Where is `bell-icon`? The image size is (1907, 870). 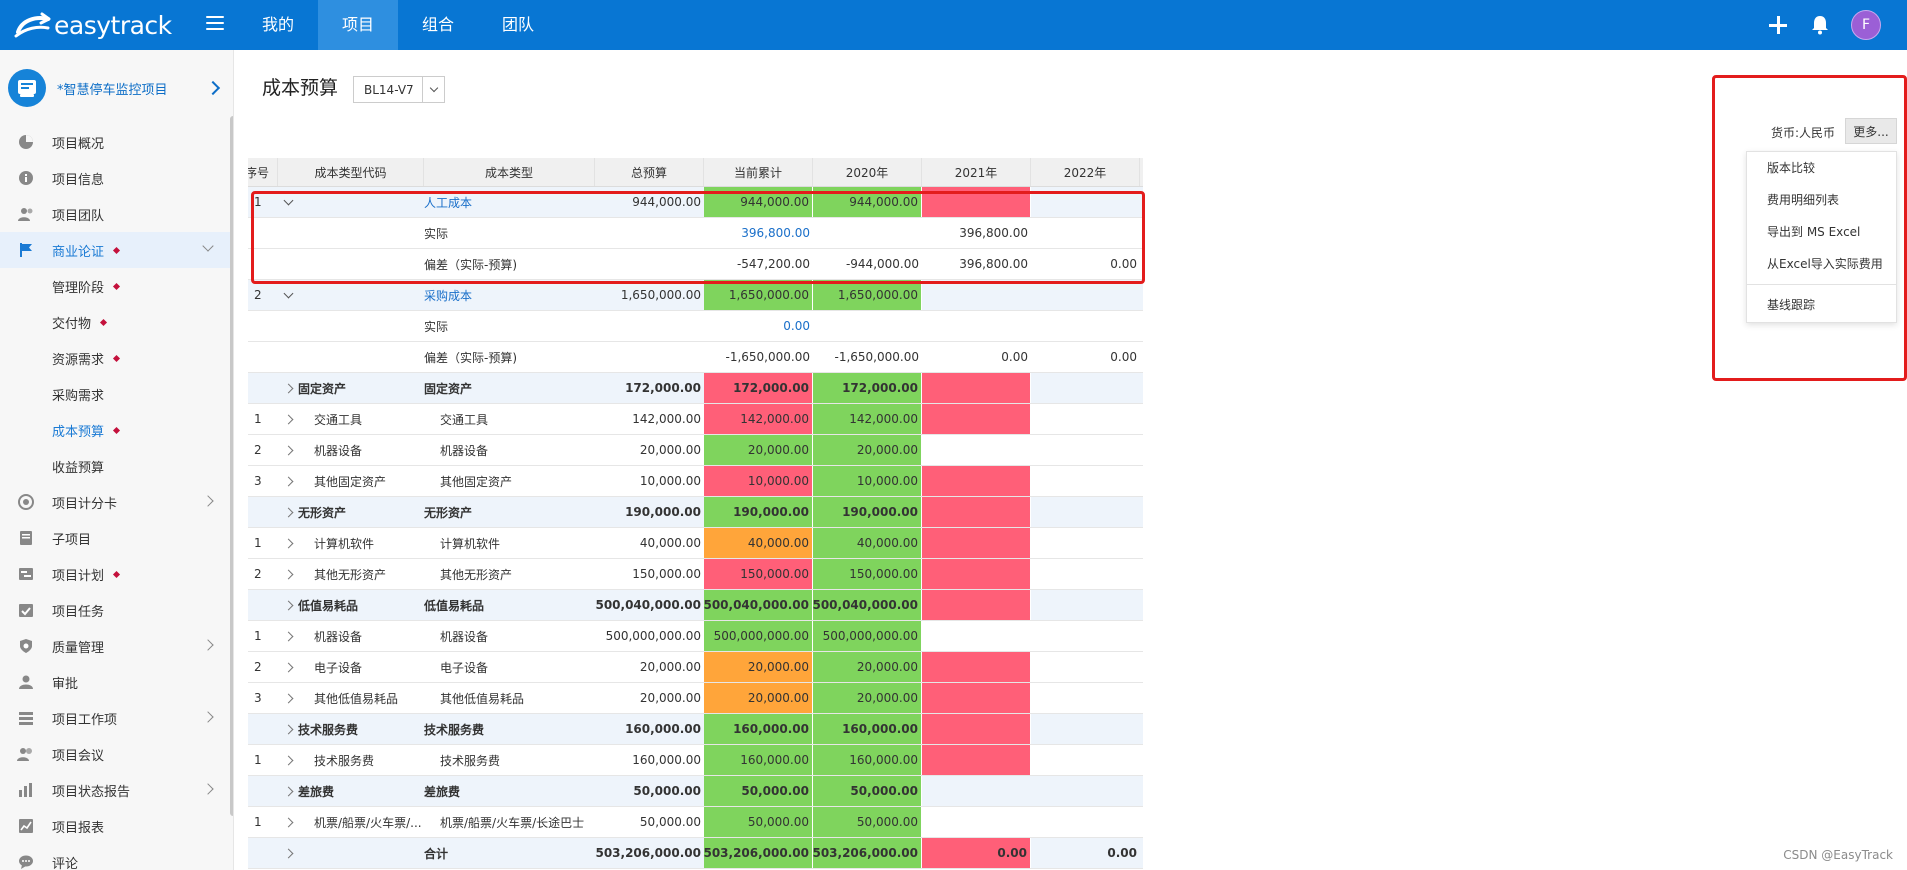 bell-icon is located at coordinates (1820, 25).